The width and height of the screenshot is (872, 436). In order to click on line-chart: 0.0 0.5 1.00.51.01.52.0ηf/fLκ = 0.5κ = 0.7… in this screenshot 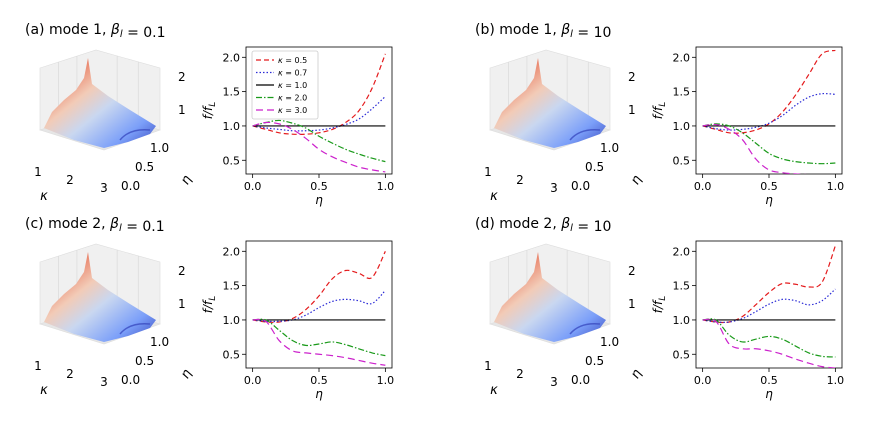, I will do `click(297, 126)`.